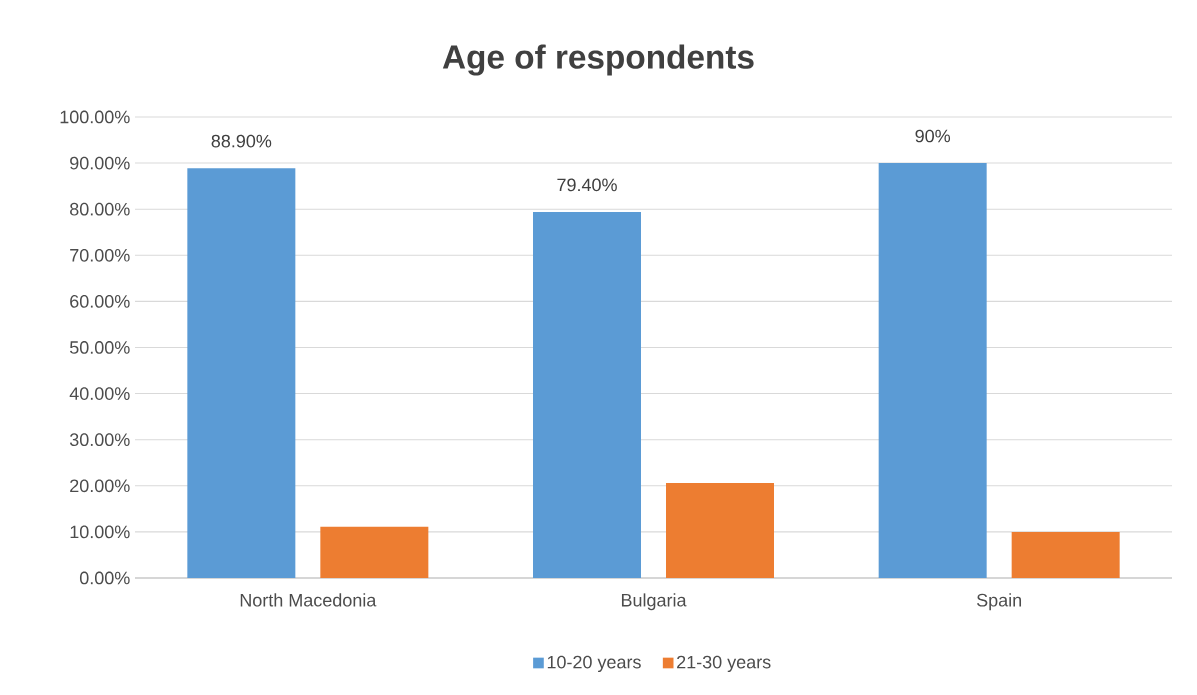 The width and height of the screenshot is (1197, 695). What do you see at coordinates (594, 664) in the screenshot?
I see `legend-label: 10-20 years` at bounding box center [594, 664].